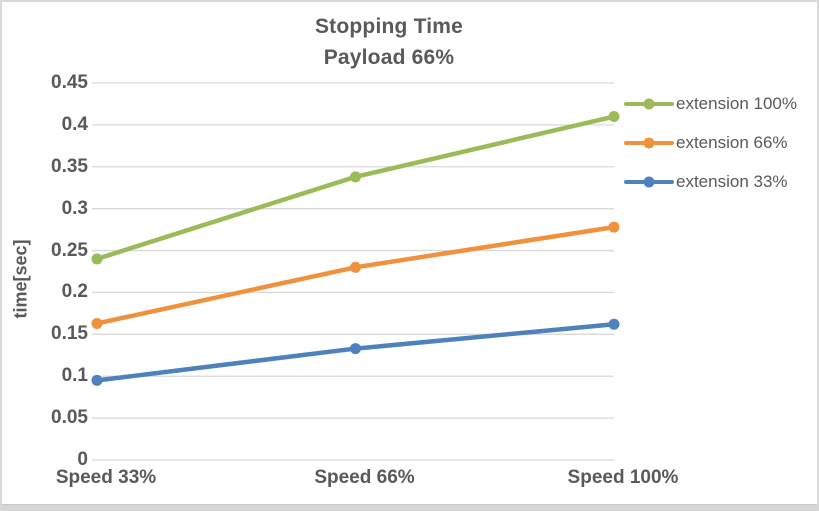  I want to click on series-extension-33-, so click(355, 352).